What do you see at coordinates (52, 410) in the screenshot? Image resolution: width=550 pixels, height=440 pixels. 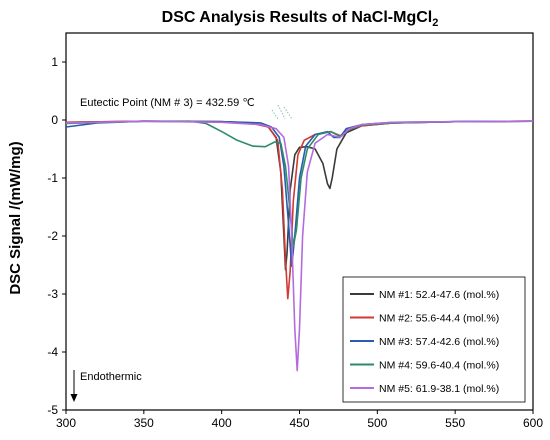 I see `y-tick-label: -5` at bounding box center [52, 410].